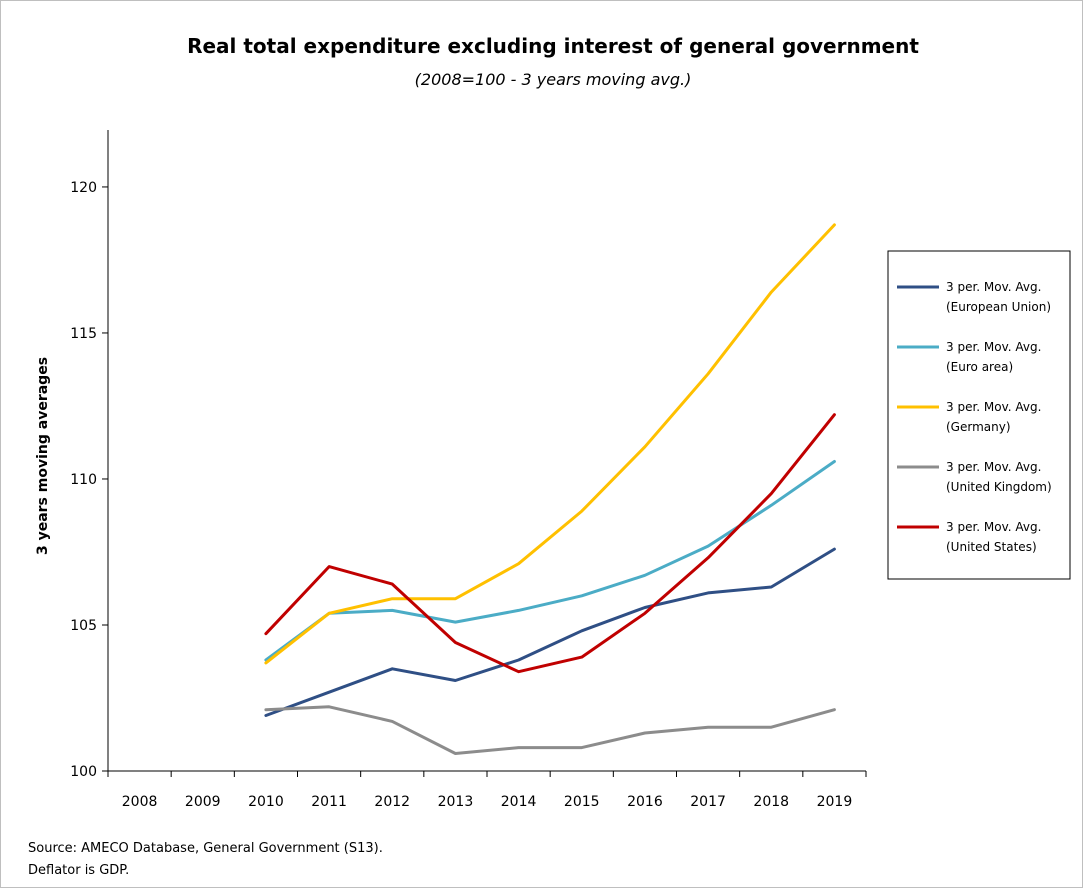  What do you see at coordinates (83, 772) in the screenshot?
I see `y-tick-label: 100` at bounding box center [83, 772].